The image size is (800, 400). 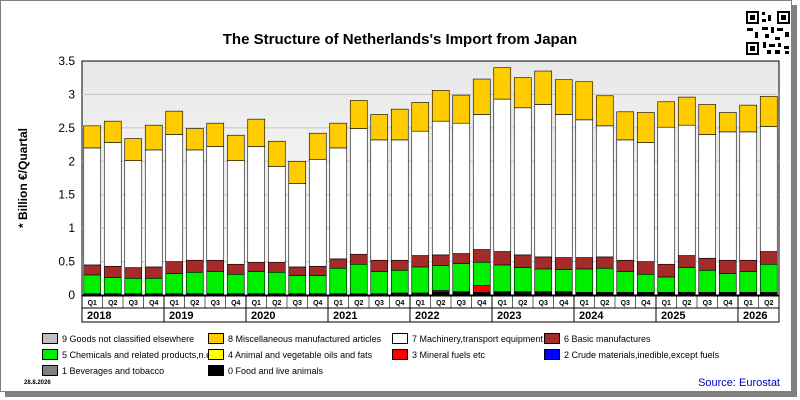 I want to click on legend-label: 2 Crude materials,inedible,except fuels, so click(x=642, y=354).